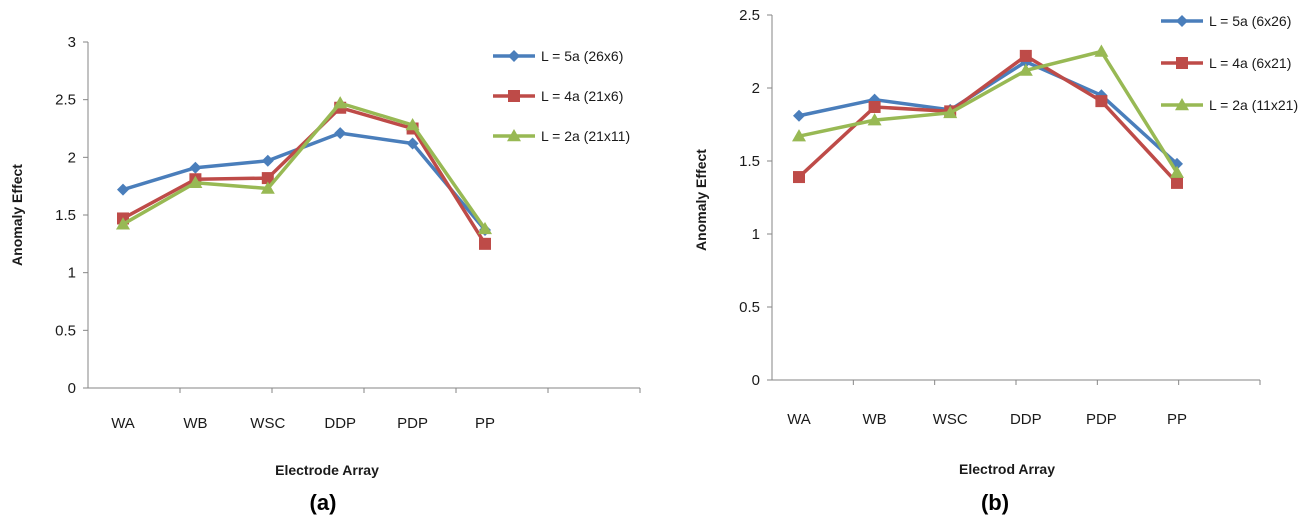  Describe the element at coordinates (995, 502) in the screenshot. I see `b-panel-label: (b)` at that location.